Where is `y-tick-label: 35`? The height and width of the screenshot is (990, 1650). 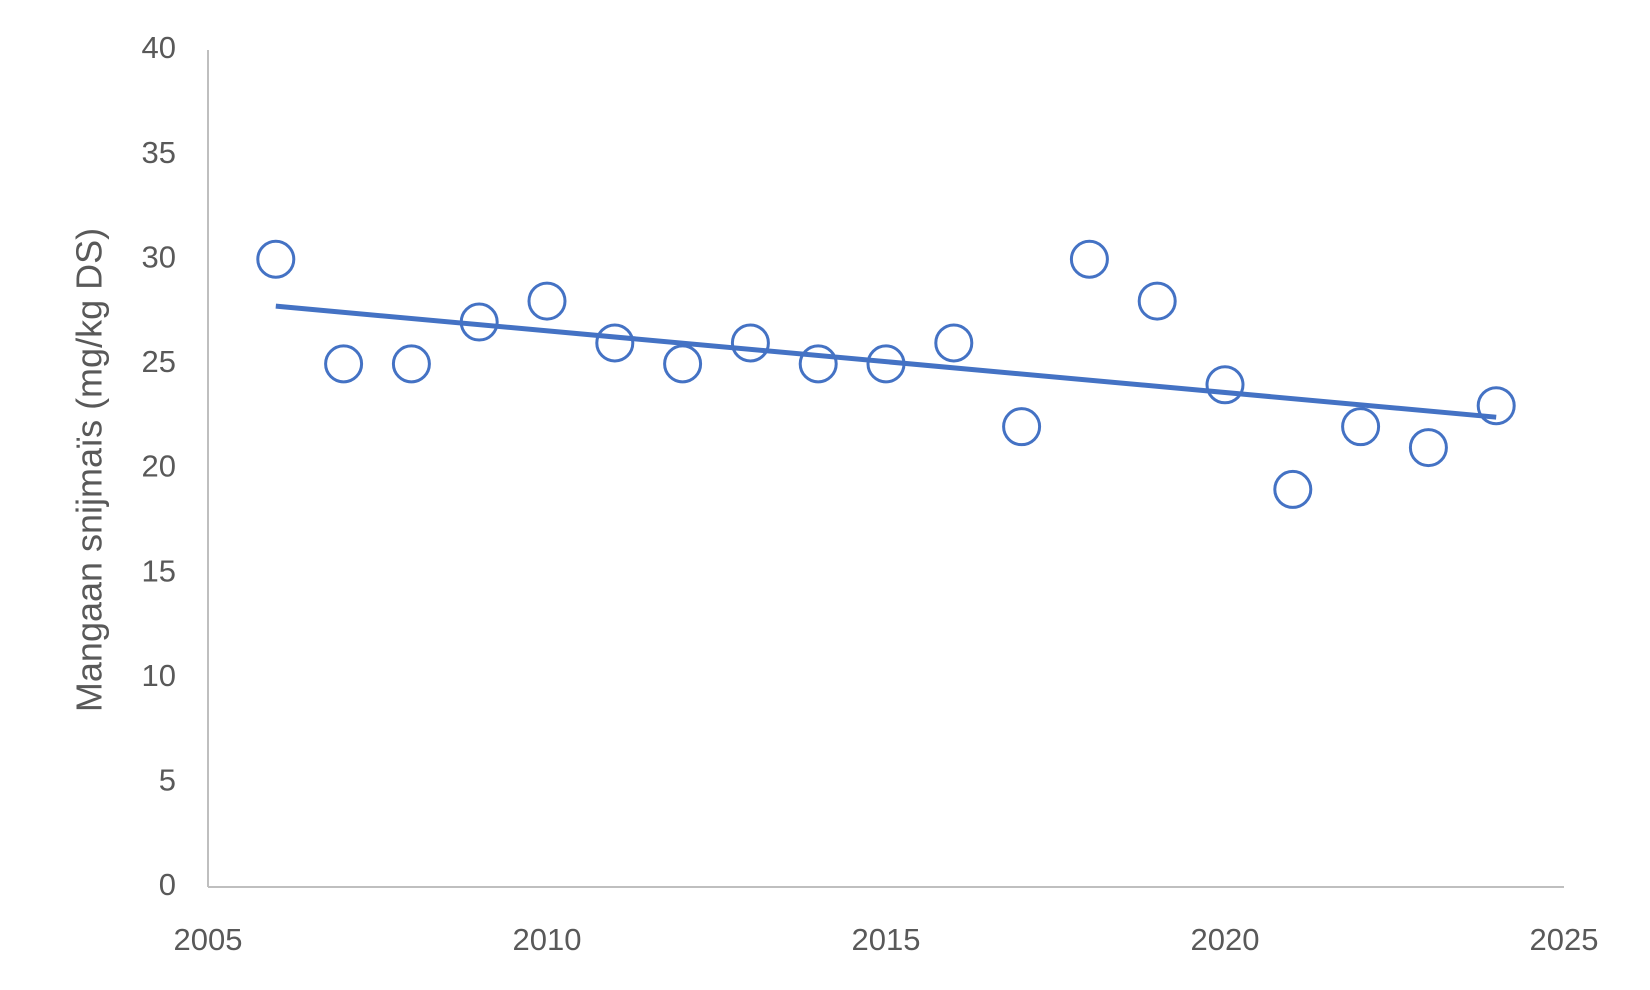
y-tick-label: 35 is located at coordinates (159, 152).